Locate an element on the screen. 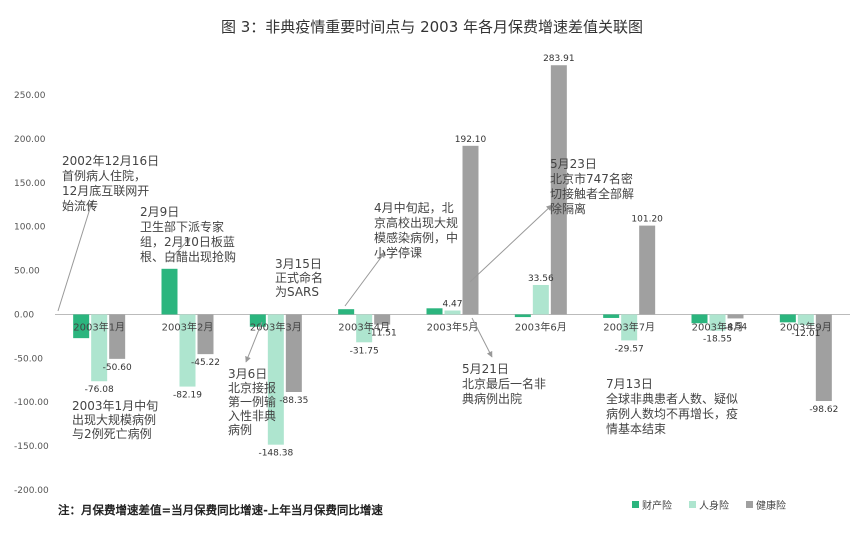 This screenshot has width=865, height=539. y-tick-label: -50.00 is located at coordinates (28, 359).